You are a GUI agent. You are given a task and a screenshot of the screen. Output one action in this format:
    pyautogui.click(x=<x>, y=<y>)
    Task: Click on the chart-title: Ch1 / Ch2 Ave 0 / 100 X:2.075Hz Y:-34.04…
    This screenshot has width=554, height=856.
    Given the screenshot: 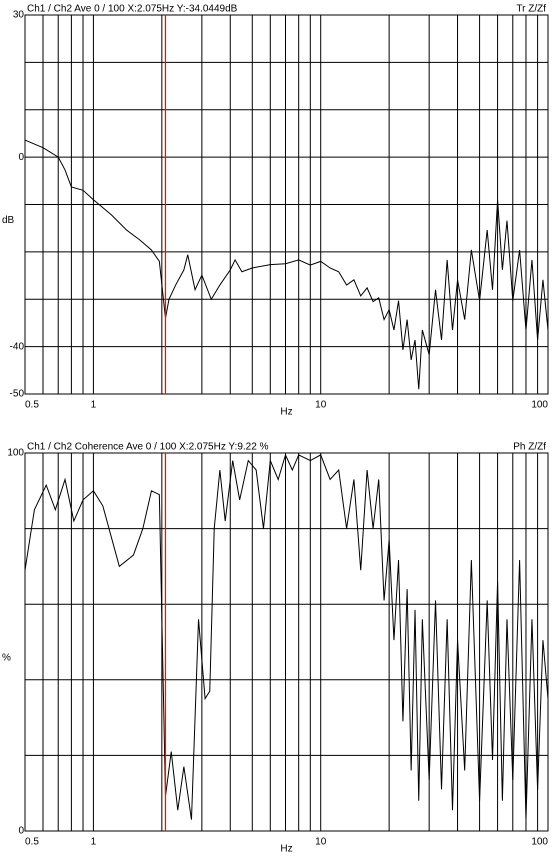 What is the action you would take?
    pyautogui.click(x=132, y=9)
    